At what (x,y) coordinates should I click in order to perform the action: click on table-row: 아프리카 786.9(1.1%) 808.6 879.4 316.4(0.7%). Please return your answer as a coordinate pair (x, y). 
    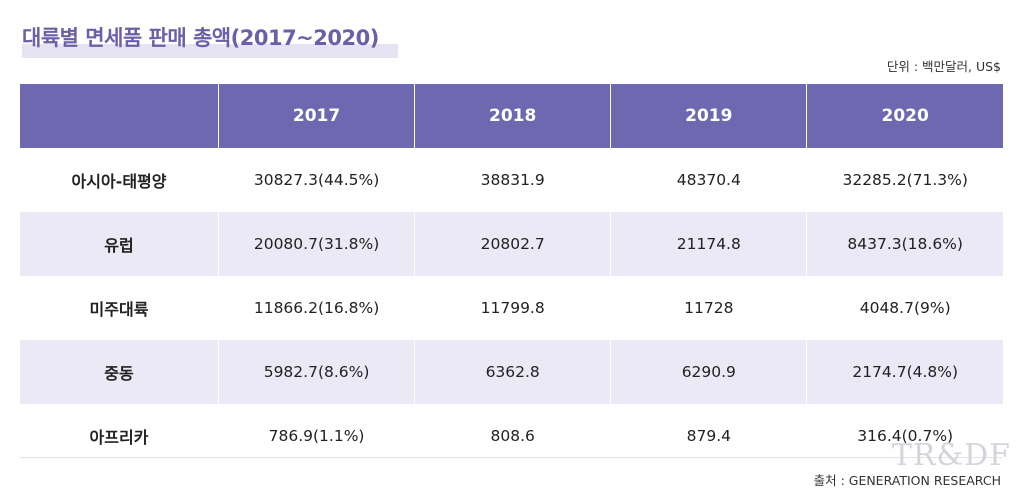
    Looking at the image, I should click on (511, 436).